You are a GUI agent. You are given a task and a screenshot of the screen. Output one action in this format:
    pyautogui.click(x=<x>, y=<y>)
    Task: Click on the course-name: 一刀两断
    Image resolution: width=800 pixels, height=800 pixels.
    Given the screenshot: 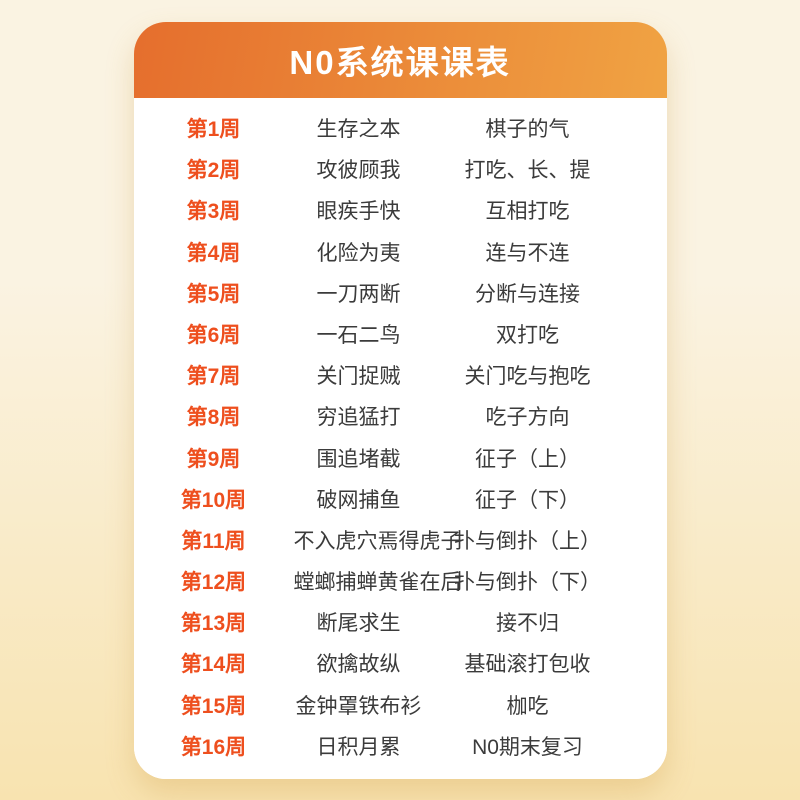 What is the action you would take?
    pyautogui.click(x=358, y=294)
    